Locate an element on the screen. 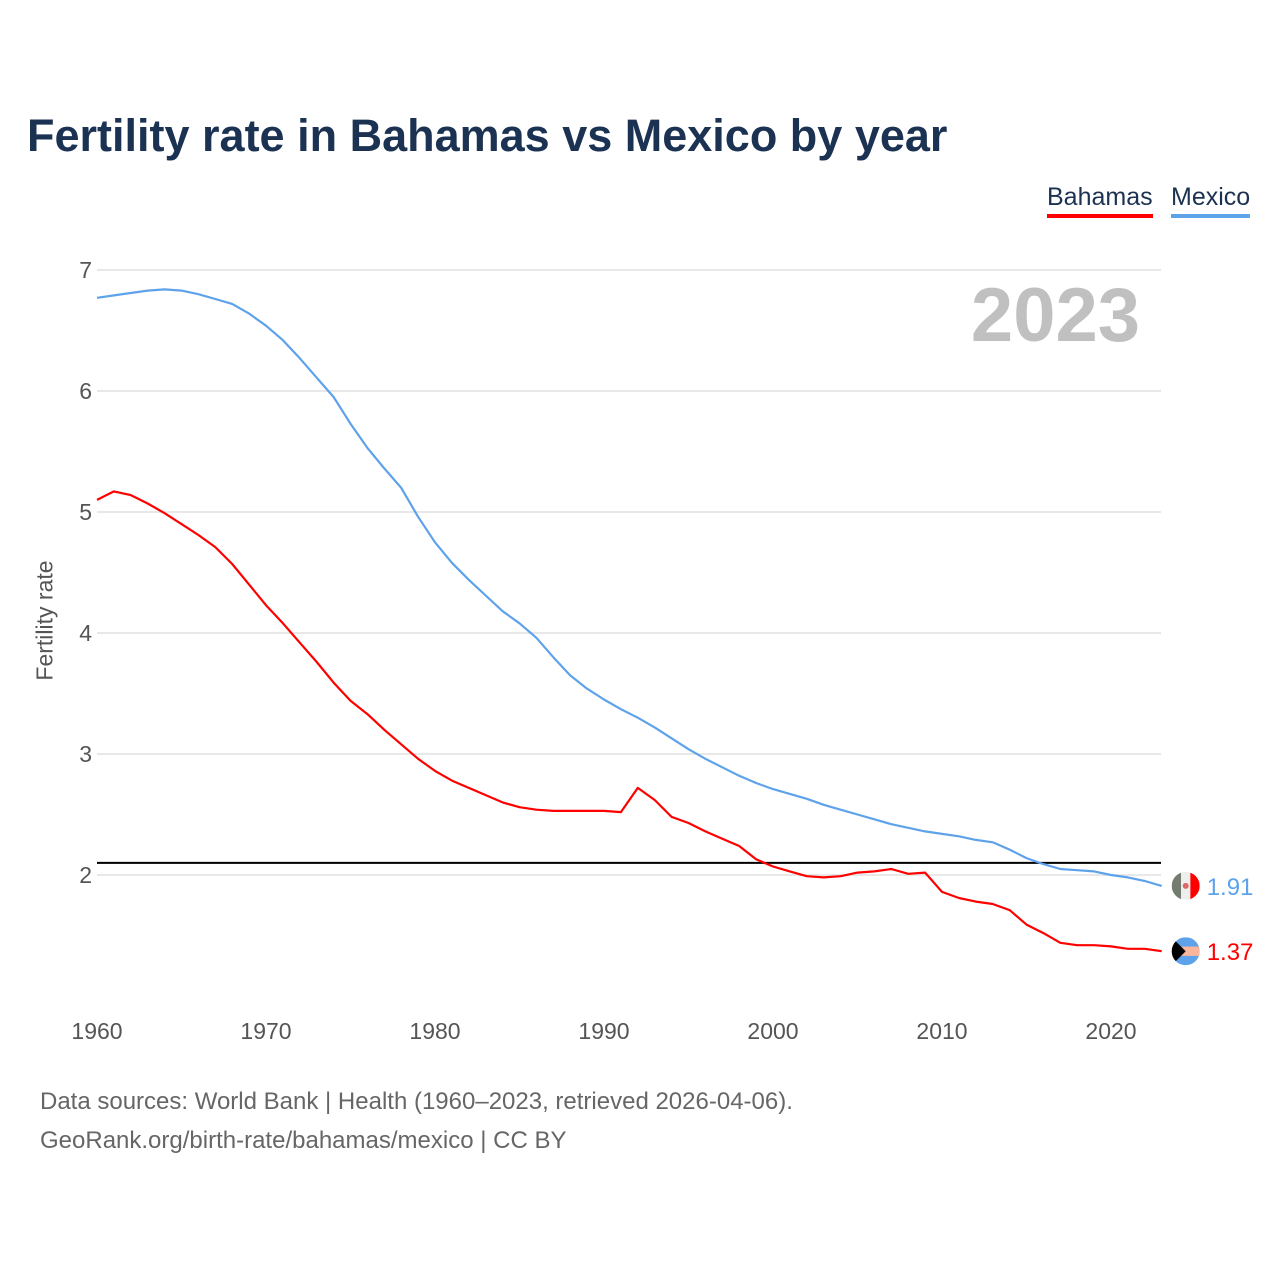 This screenshot has width=1280, height=1280. x-tick-label: 2020 is located at coordinates (1110, 1031).